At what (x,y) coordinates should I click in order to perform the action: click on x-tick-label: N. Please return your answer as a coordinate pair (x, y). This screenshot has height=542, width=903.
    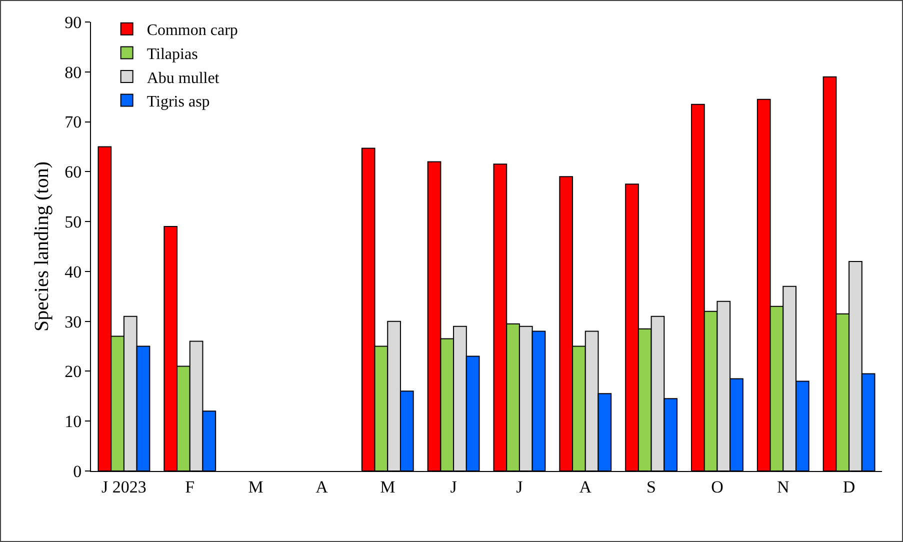
    Looking at the image, I should click on (783, 486).